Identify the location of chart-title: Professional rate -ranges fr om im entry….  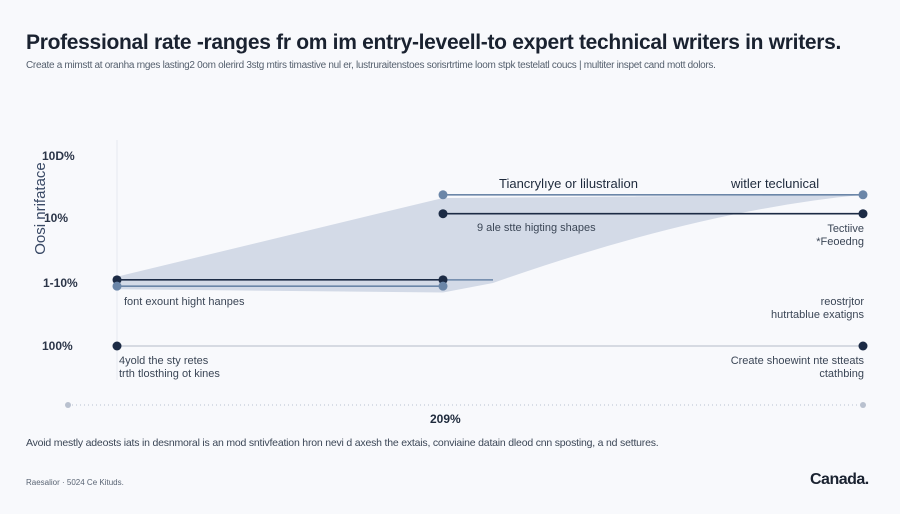
(434, 42).